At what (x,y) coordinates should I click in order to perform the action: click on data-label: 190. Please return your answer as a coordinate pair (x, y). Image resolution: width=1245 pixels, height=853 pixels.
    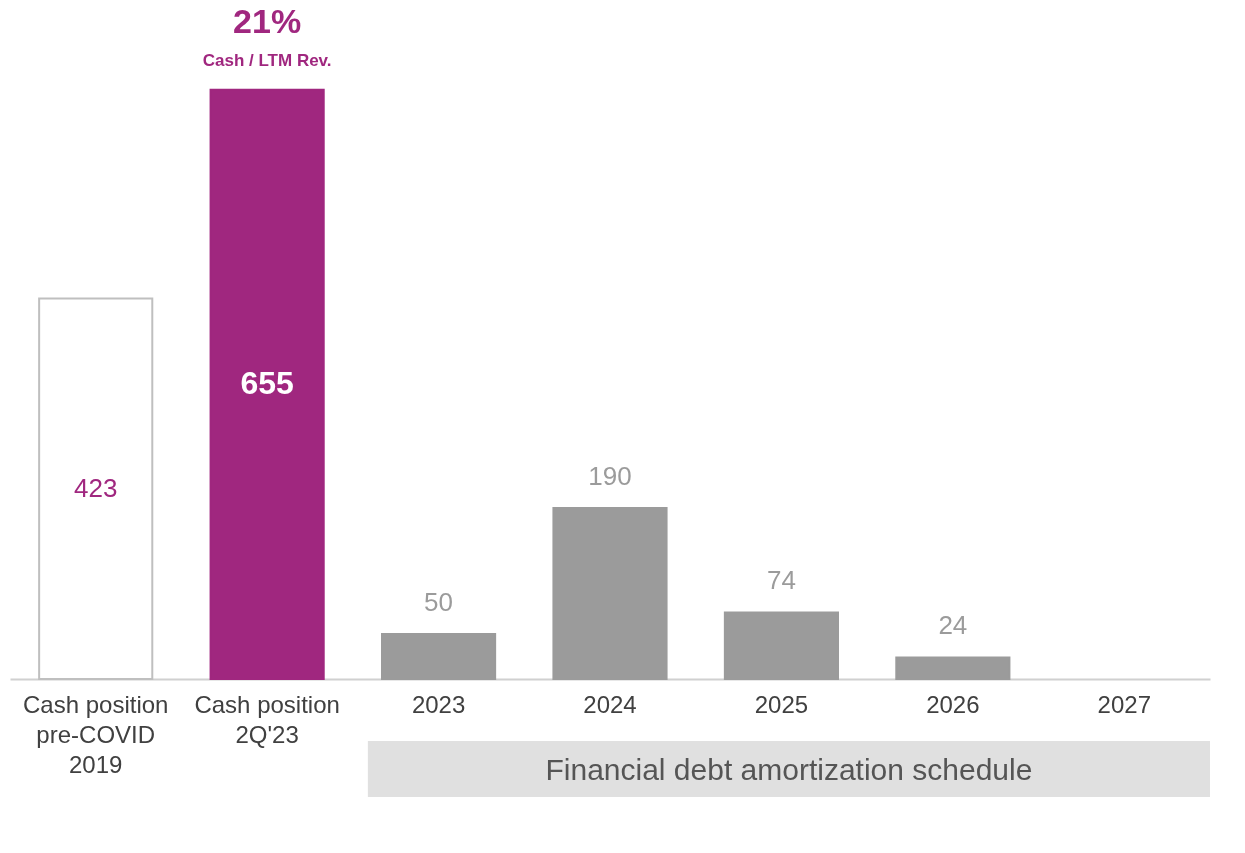
    Looking at the image, I should click on (610, 476).